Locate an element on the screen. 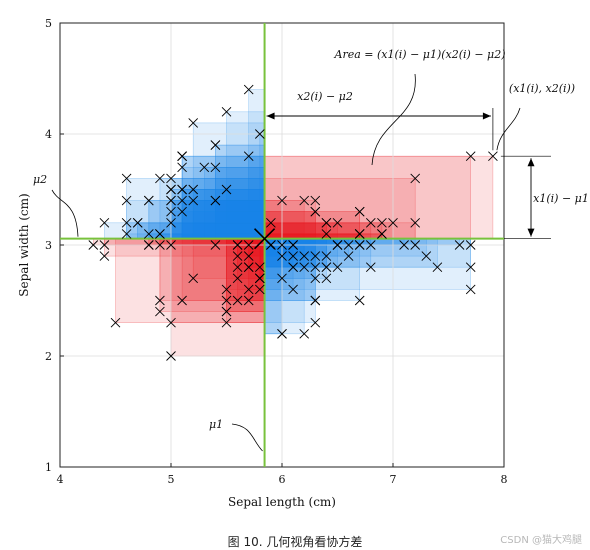 The width and height of the screenshot is (590, 550). y-tick-label: 5 is located at coordinates (48, 23).